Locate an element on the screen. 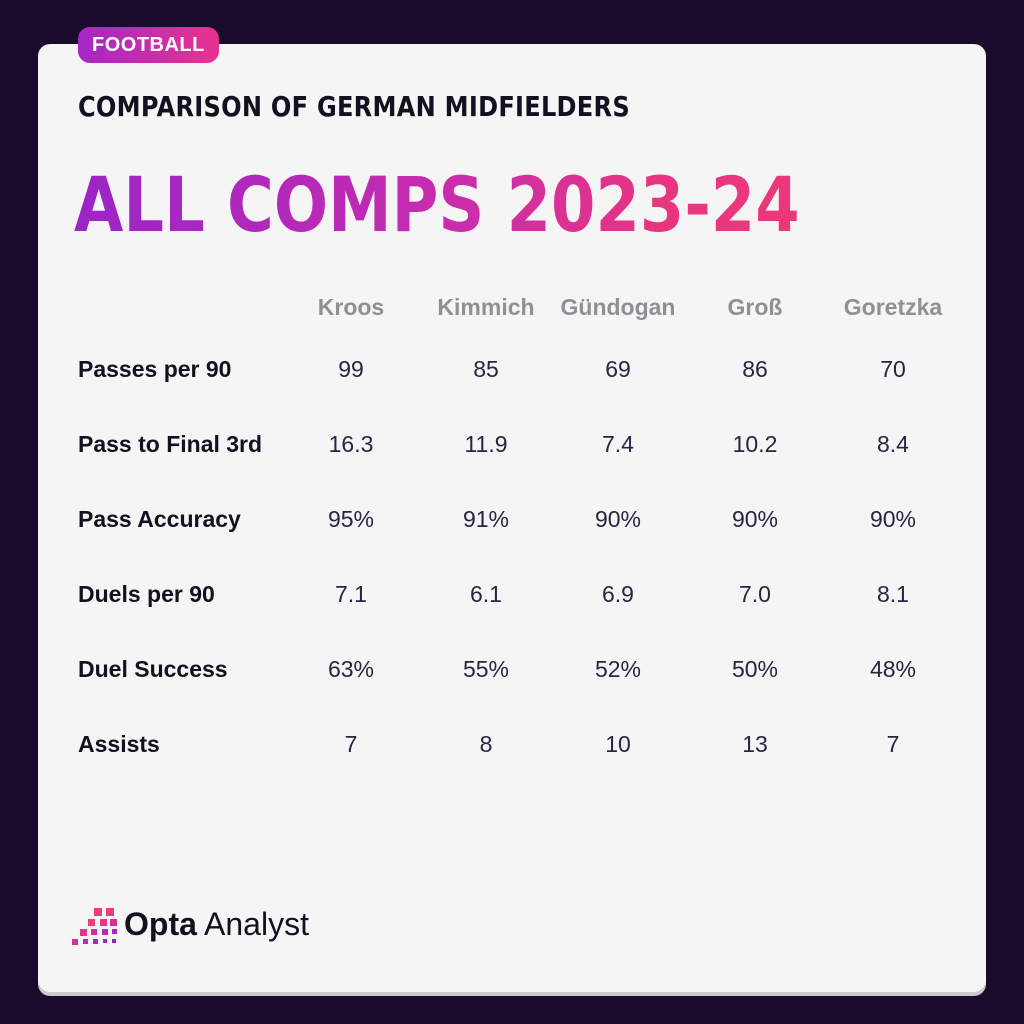 Image resolution: width=1024 pixels, height=1024 pixels. chart-subtitle: COMPARISON OF GERMAN MIDFIELDERS is located at coordinates (354, 106).